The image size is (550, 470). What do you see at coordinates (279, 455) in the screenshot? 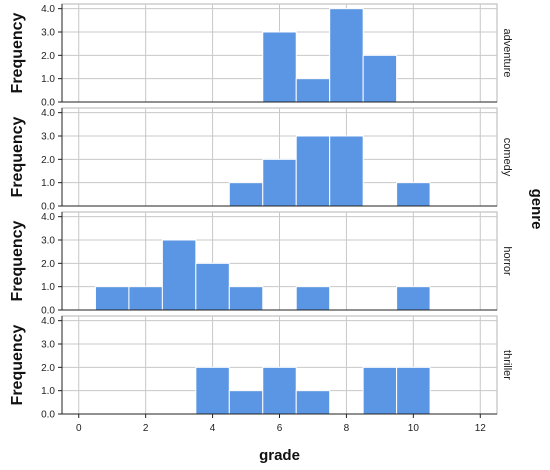
I see `x-axis-title: grade` at bounding box center [279, 455].